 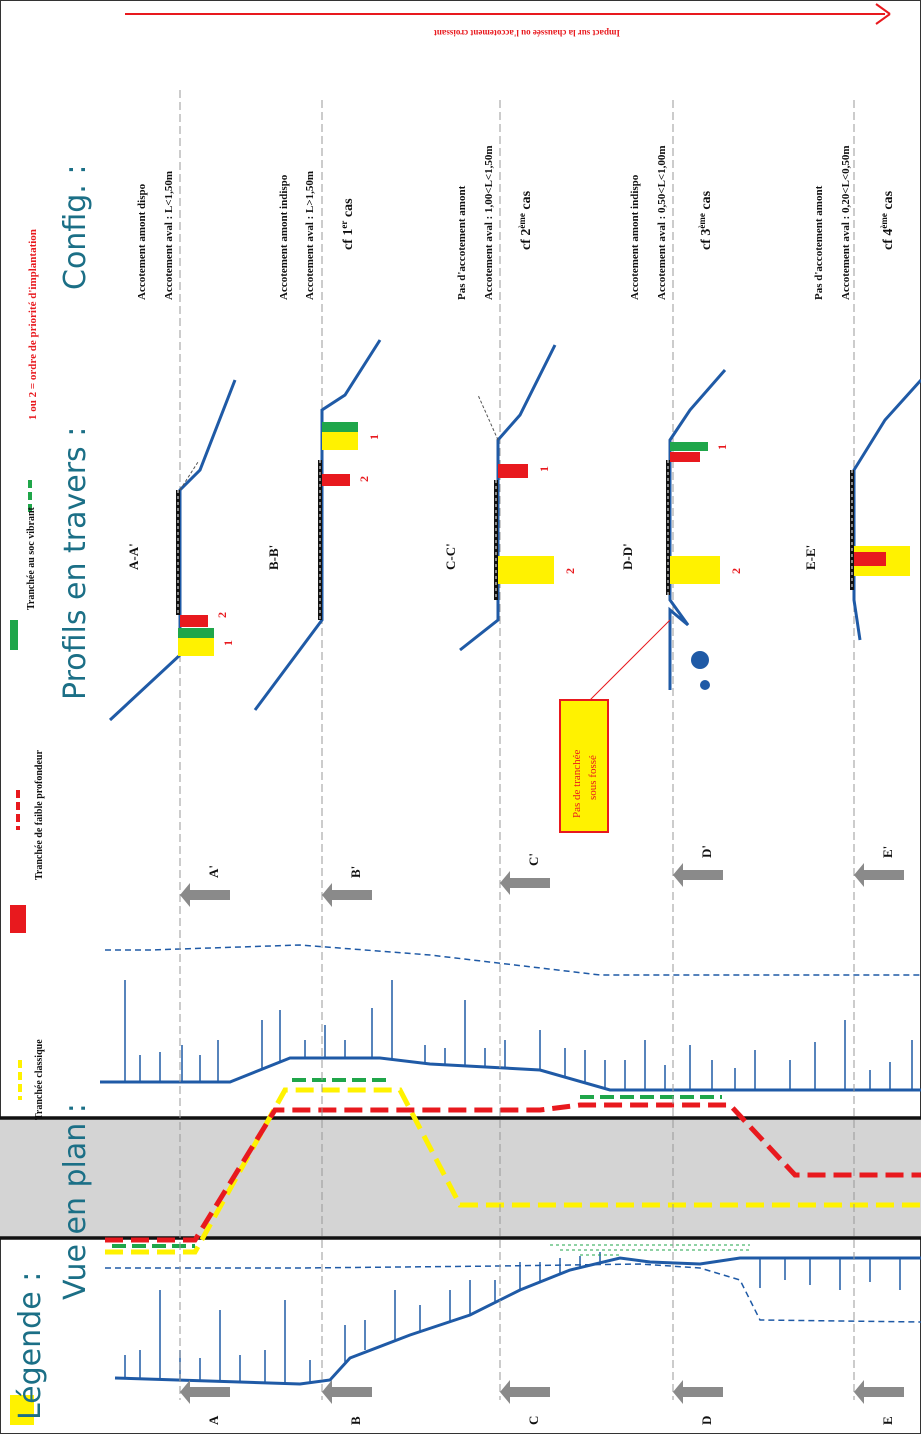 I want to click on profile-d-label: D-D', so click(x=627, y=556).